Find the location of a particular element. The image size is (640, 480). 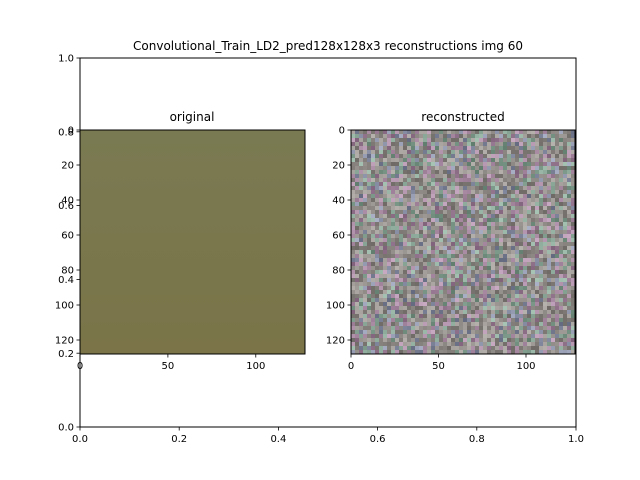

outer-x-tick-label: 0.0 is located at coordinates (80, 439).